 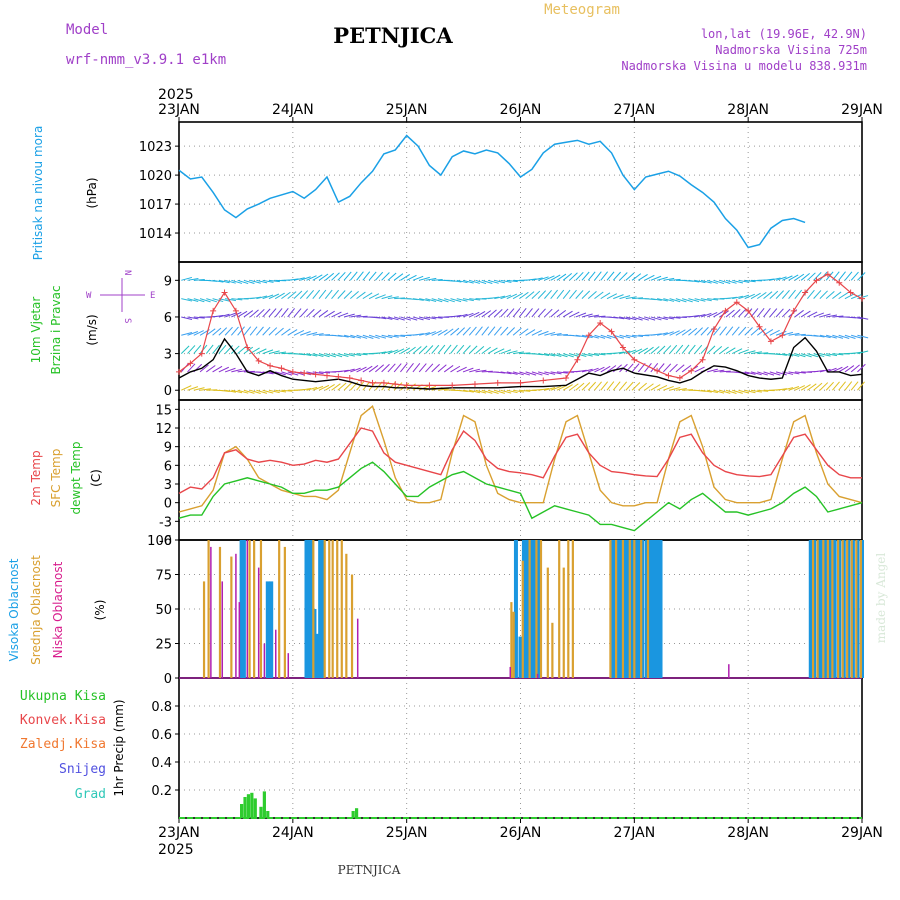 I want to click on model-elevation-label: Nadmorska Visina u modelu 838.931m, so click(x=744, y=66).